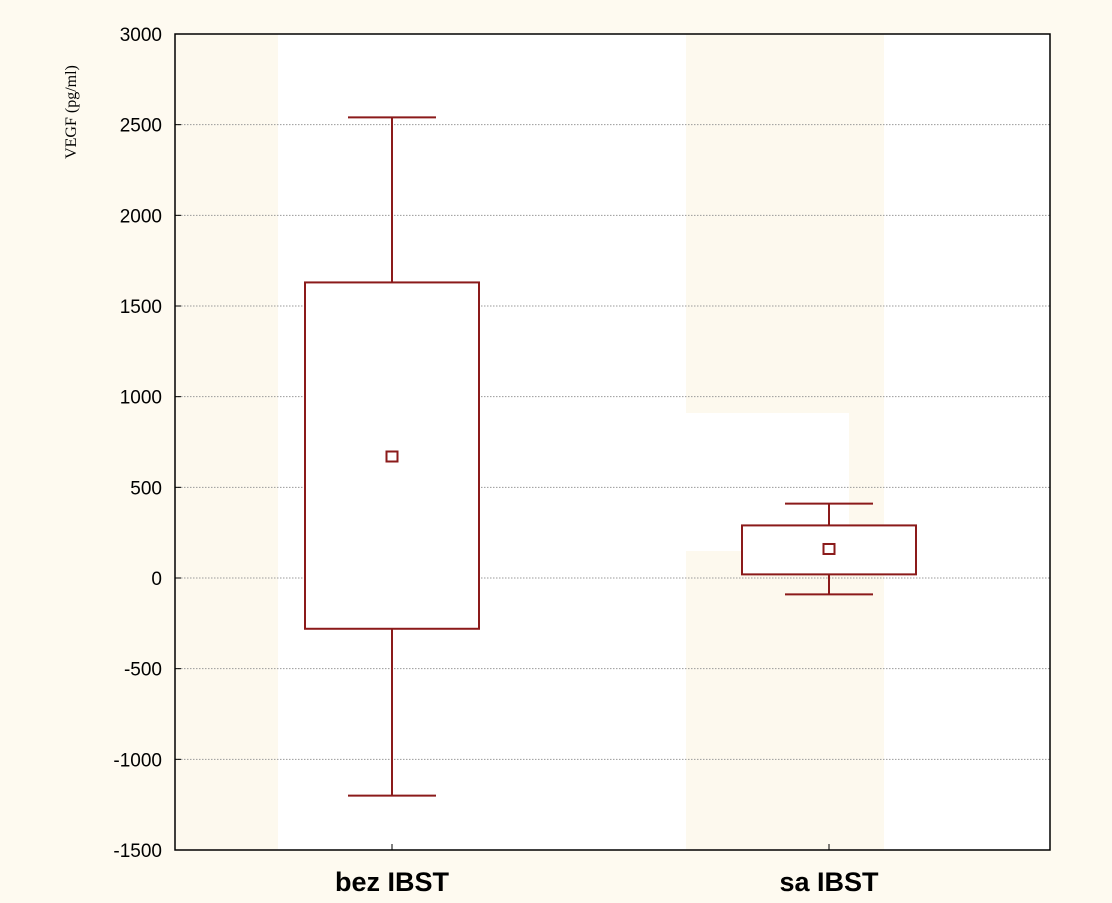  What do you see at coordinates (156, 579) in the screenshot?
I see `y-tick-label: 0` at bounding box center [156, 579].